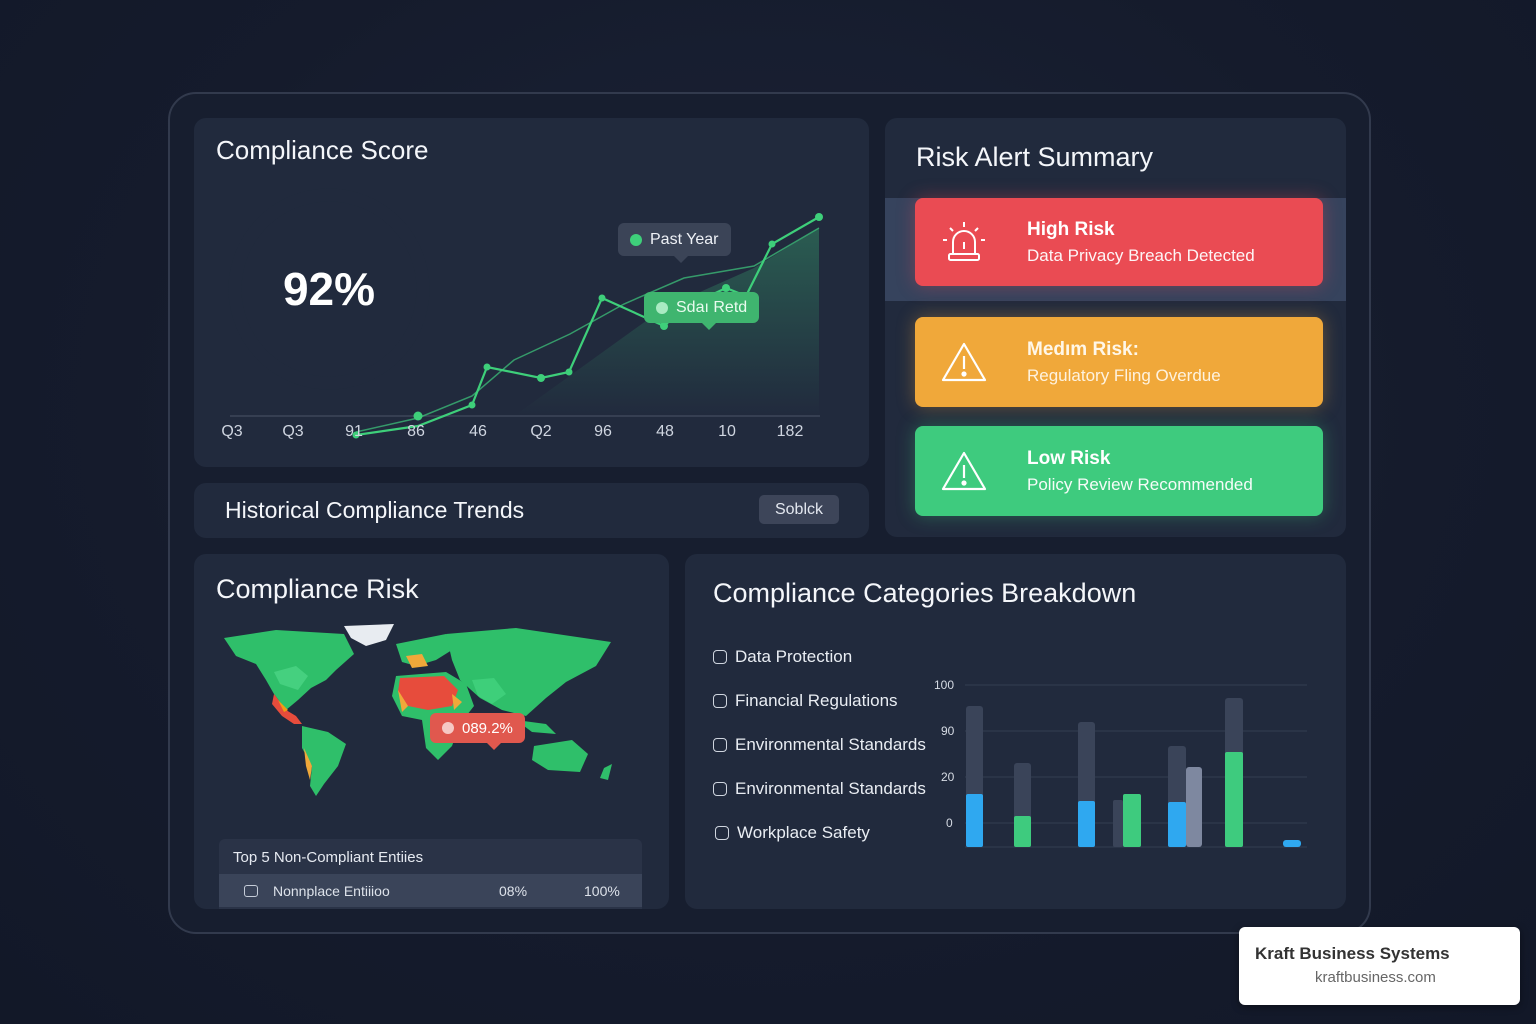 This screenshot has height=1024, width=1536. I want to click on category-label: Workplace Safety, so click(803, 832).